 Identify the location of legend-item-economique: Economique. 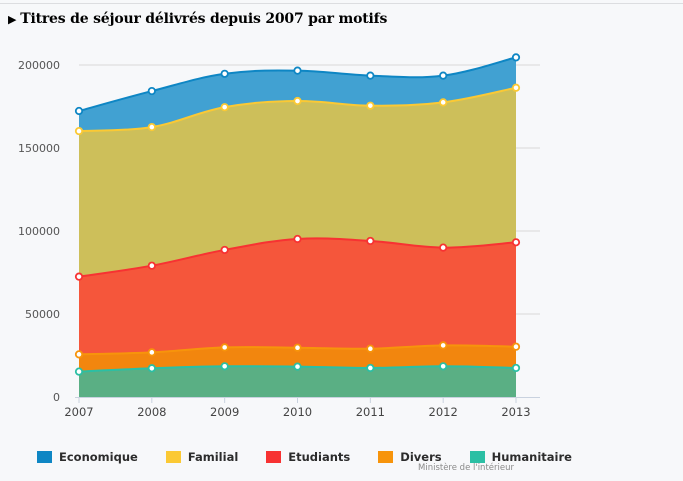
(87, 457).